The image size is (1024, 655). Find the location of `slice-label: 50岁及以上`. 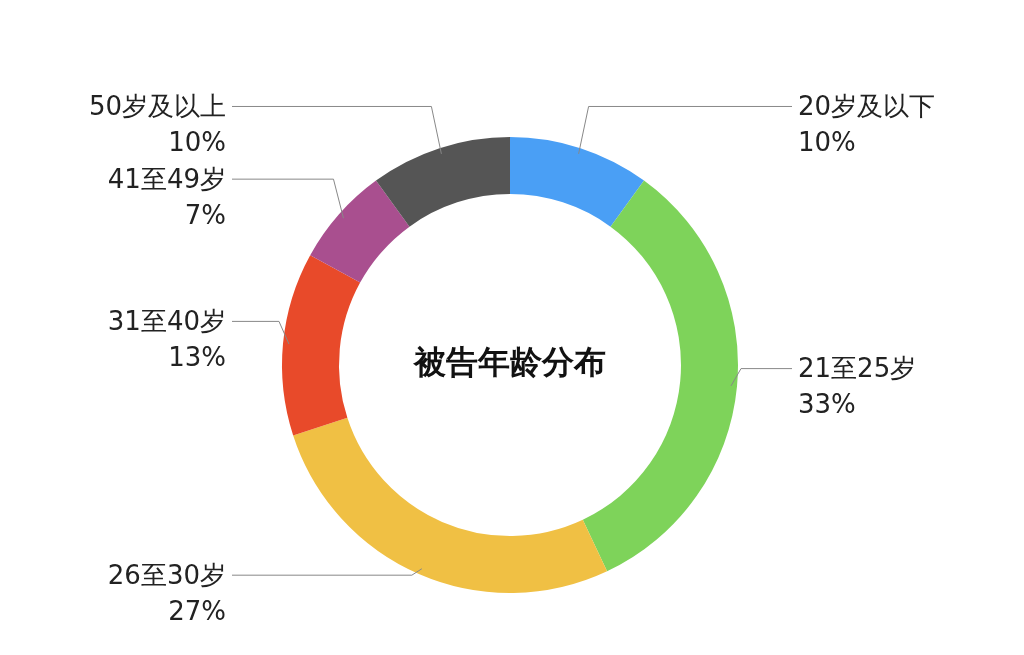

slice-label: 50岁及以上 is located at coordinates (157, 106).